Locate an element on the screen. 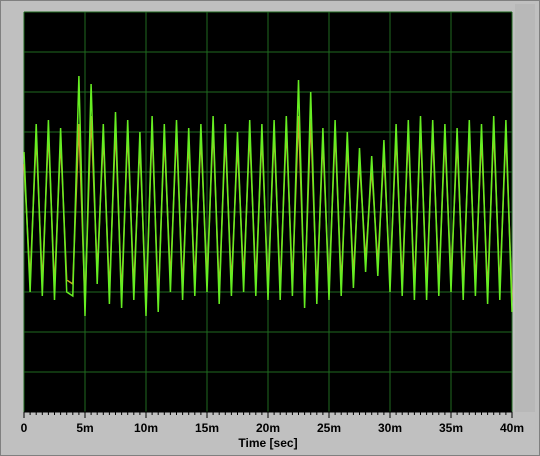  x-axis-title: Time [sec] is located at coordinates (267, 443).